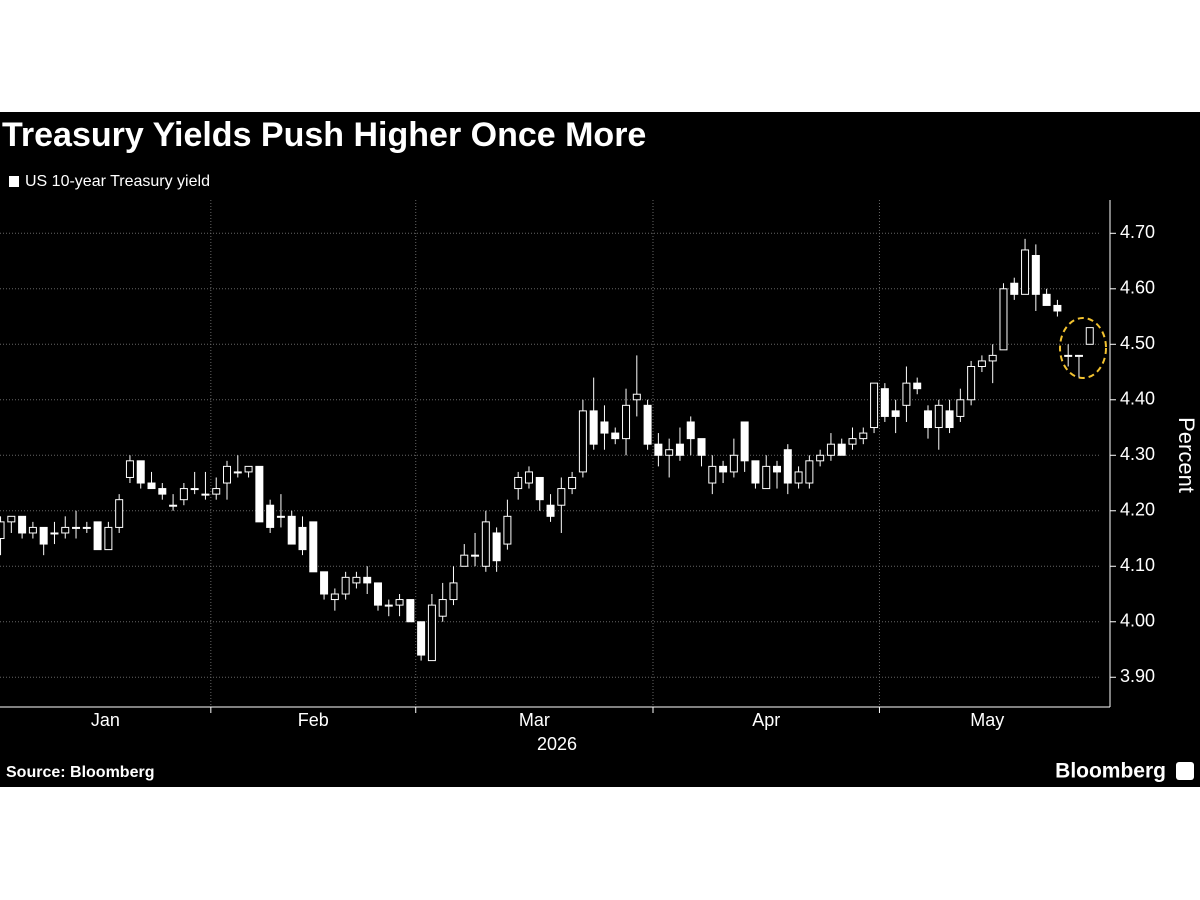 This screenshot has width=1200, height=900. I want to click on brand: Bloomberg, so click(1110, 771).